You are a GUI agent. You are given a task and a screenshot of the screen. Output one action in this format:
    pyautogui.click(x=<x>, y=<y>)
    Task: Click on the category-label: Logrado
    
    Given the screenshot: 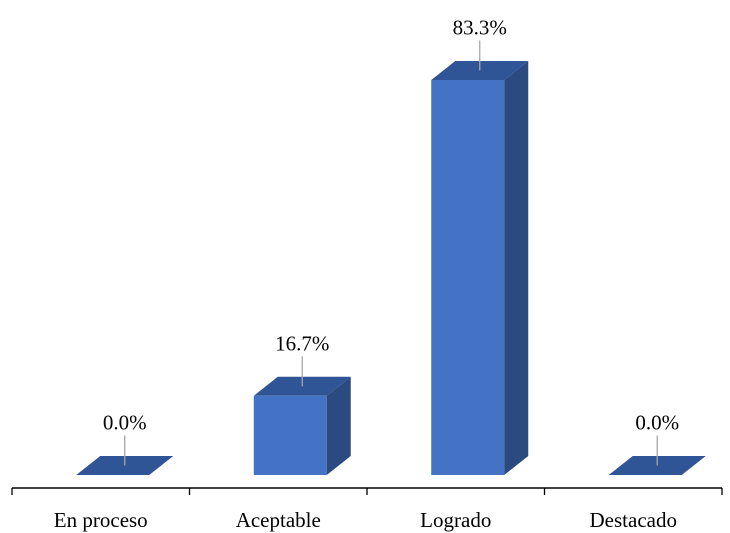 What is the action you would take?
    pyautogui.click(x=455, y=520)
    